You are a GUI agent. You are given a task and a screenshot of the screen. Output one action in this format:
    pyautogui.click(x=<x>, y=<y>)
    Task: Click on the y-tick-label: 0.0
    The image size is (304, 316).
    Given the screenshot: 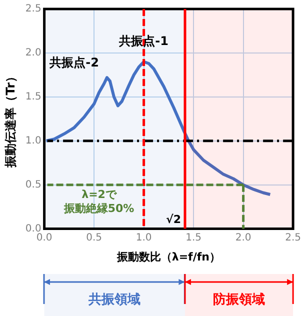 What is the action you would take?
    pyautogui.click(x=33, y=228)
    